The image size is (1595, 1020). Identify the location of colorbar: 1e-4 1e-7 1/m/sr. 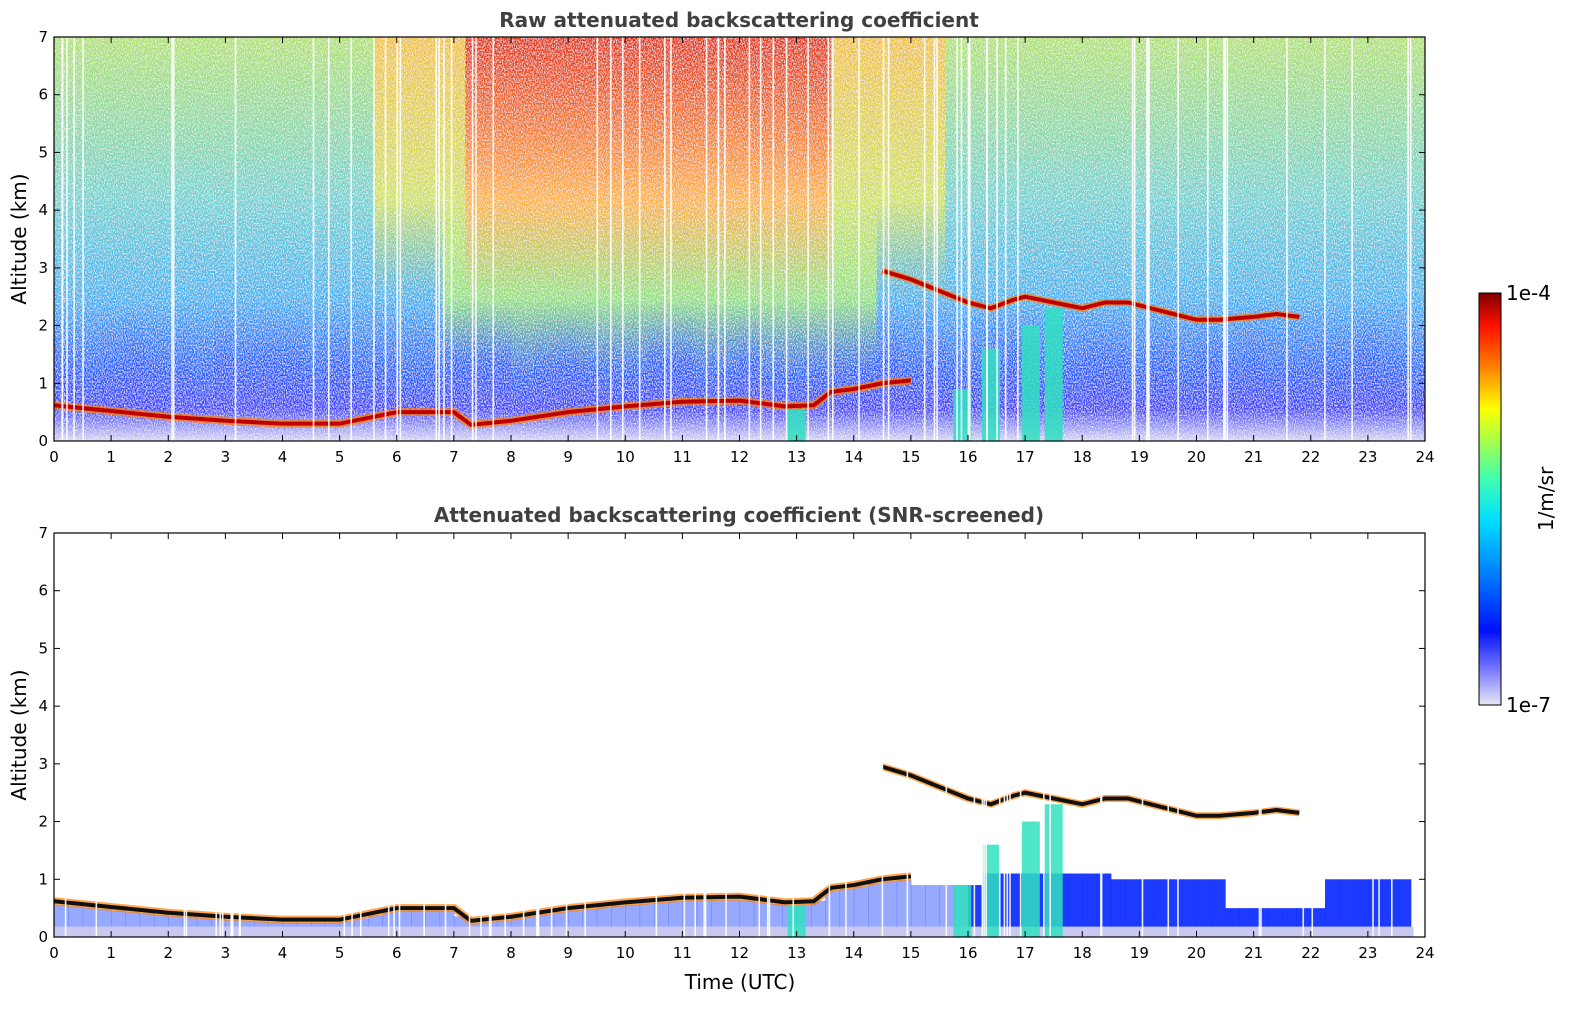
(1518, 499).